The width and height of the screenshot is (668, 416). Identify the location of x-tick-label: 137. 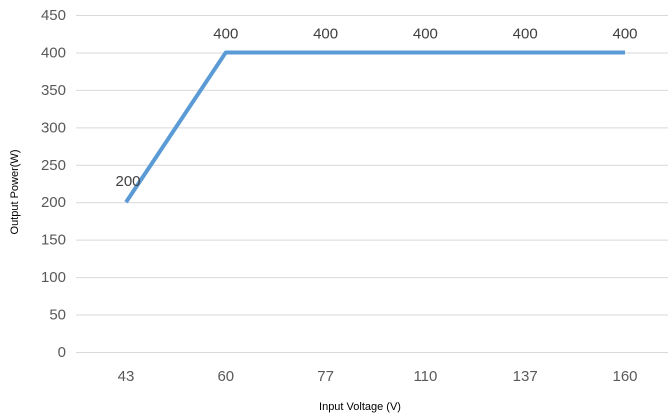
(525, 376).